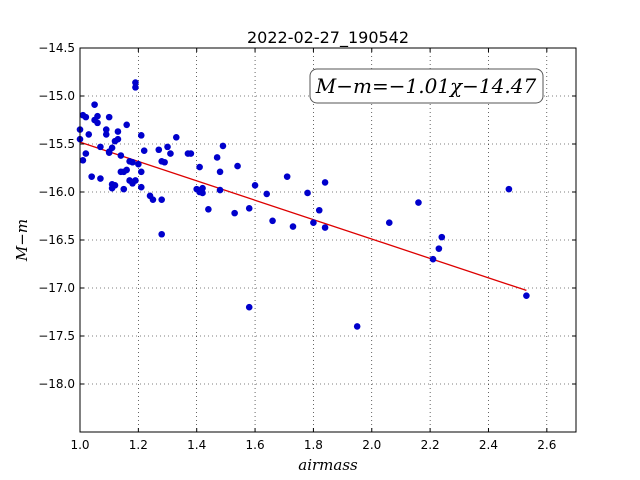 This screenshot has height=480, width=640. Describe the element at coordinates (56, 96) in the screenshot. I see `y-tick-label: −15.0` at that location.